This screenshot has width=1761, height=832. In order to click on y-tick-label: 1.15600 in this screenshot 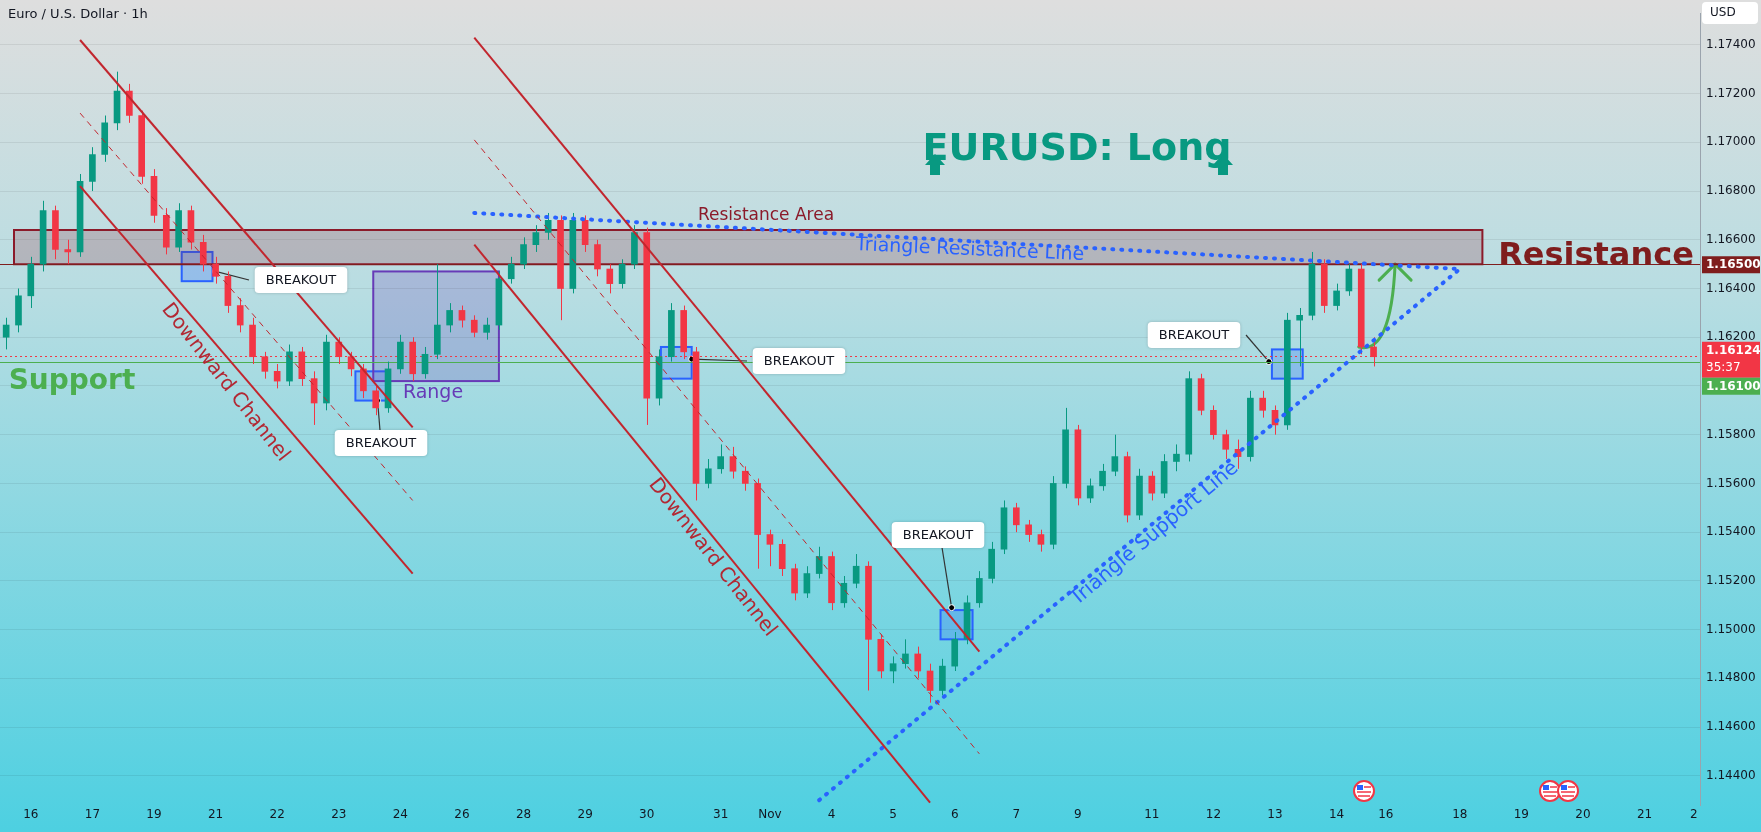, I will do `click(1731, 482)`.